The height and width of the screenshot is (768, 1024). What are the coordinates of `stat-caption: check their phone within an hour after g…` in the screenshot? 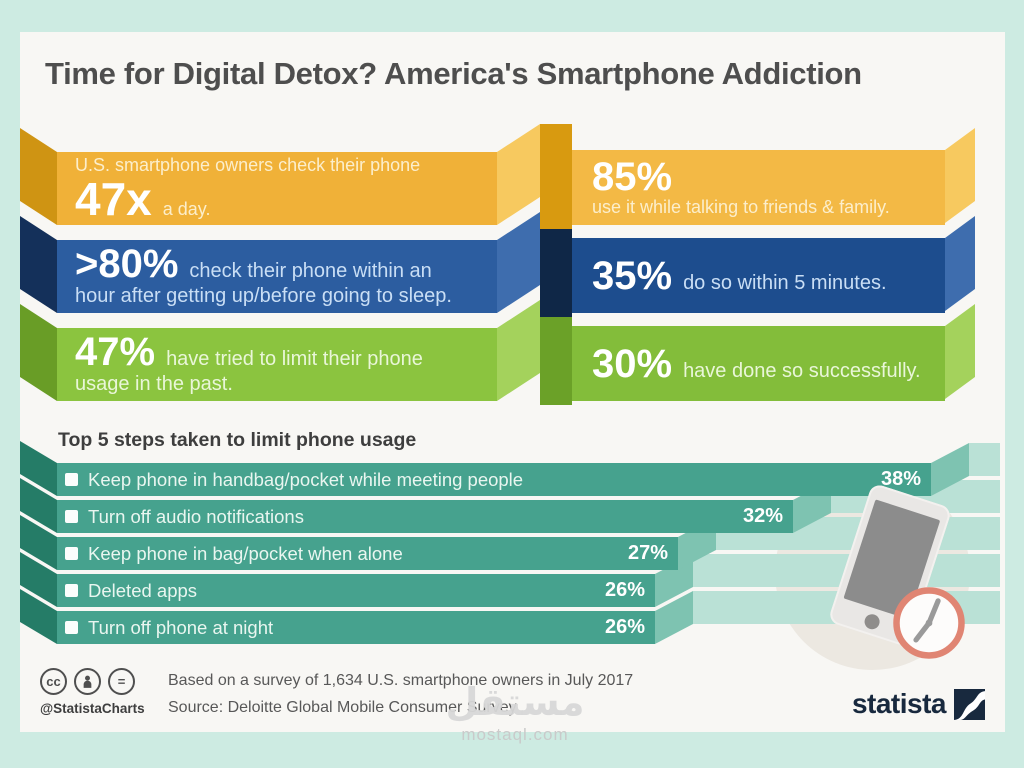 It's located at (263, 283).